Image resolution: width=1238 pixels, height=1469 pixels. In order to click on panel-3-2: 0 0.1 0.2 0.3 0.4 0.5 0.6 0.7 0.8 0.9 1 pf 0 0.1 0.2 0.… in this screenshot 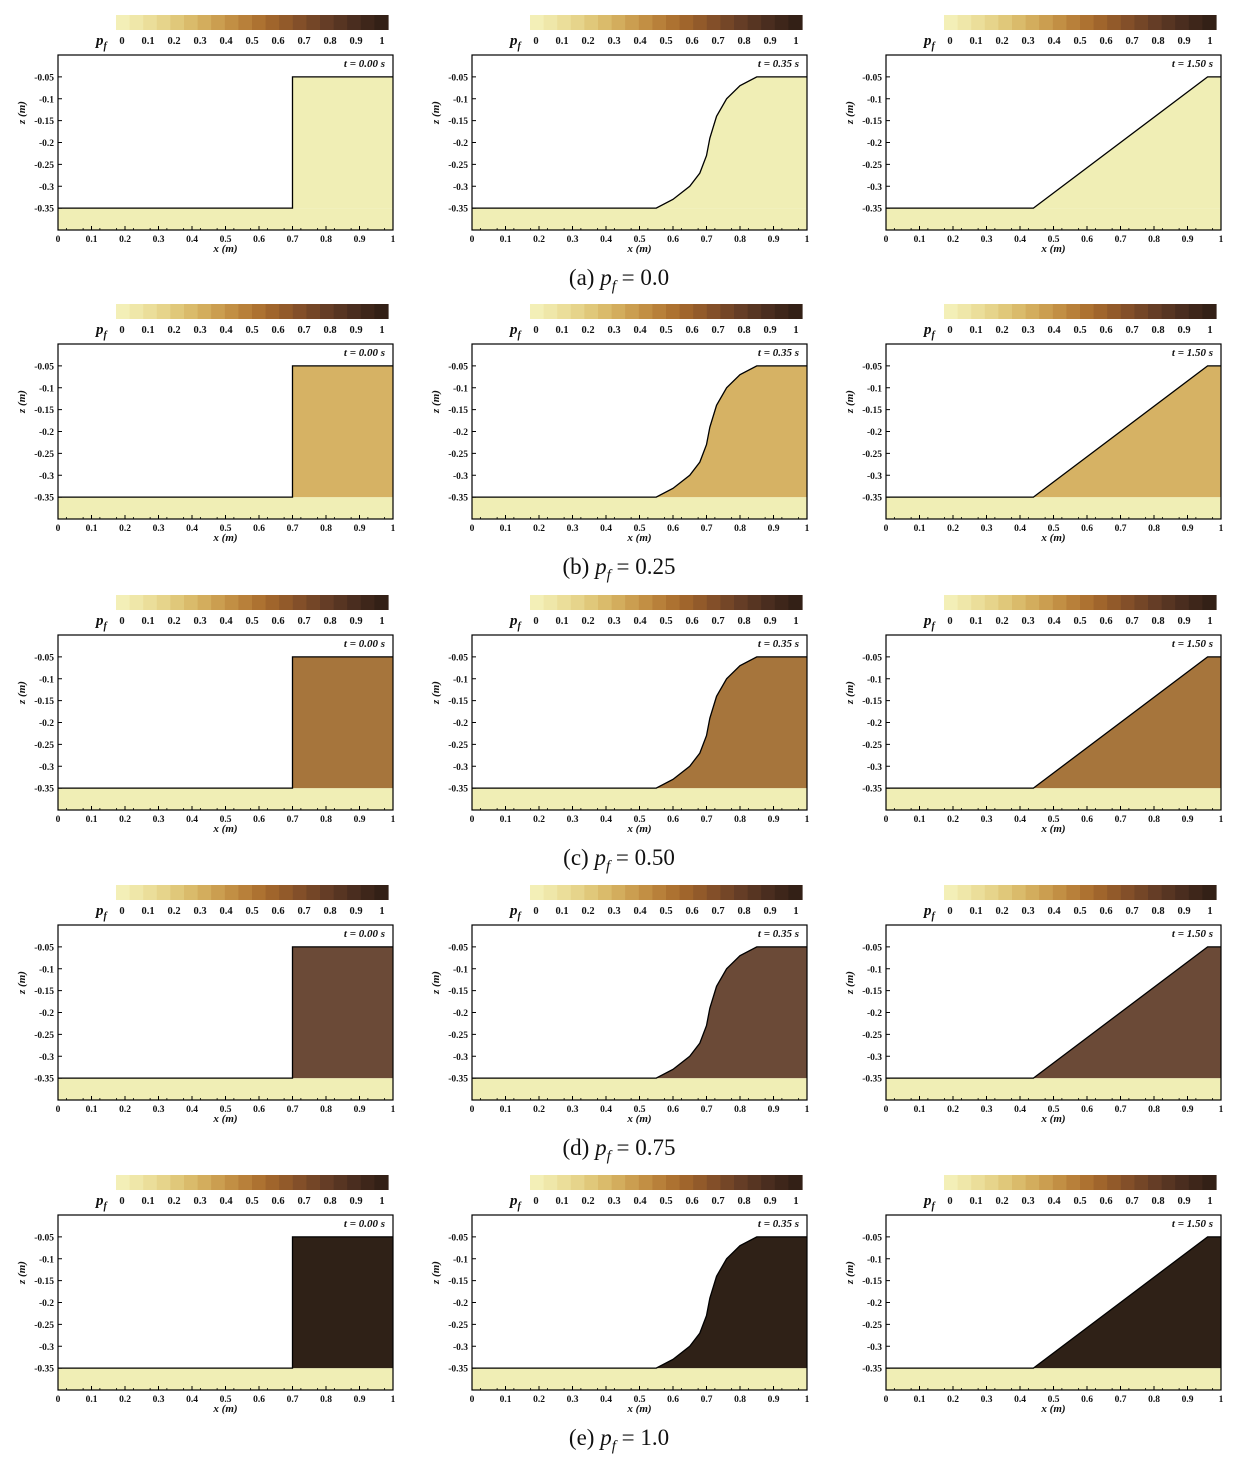, I will do `click(620, 715)`.